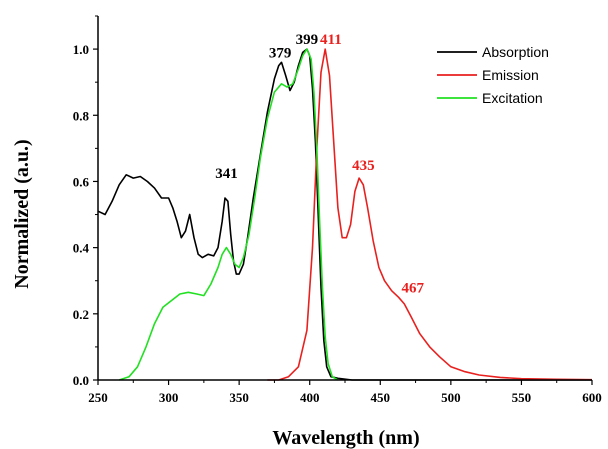  What do you see at coordinates (22, 213) in the screenshot?
I see `y-axis-title: Normalized (a.u.)` at bounding box center [22, 213].